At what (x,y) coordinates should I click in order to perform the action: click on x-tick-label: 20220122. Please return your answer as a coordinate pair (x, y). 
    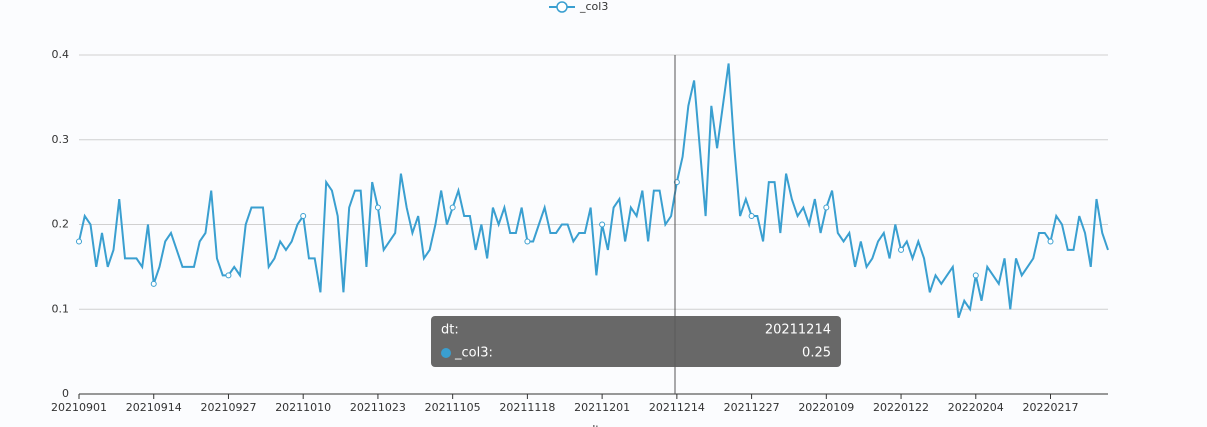
    Looking at the image, I should click on (901, 407).